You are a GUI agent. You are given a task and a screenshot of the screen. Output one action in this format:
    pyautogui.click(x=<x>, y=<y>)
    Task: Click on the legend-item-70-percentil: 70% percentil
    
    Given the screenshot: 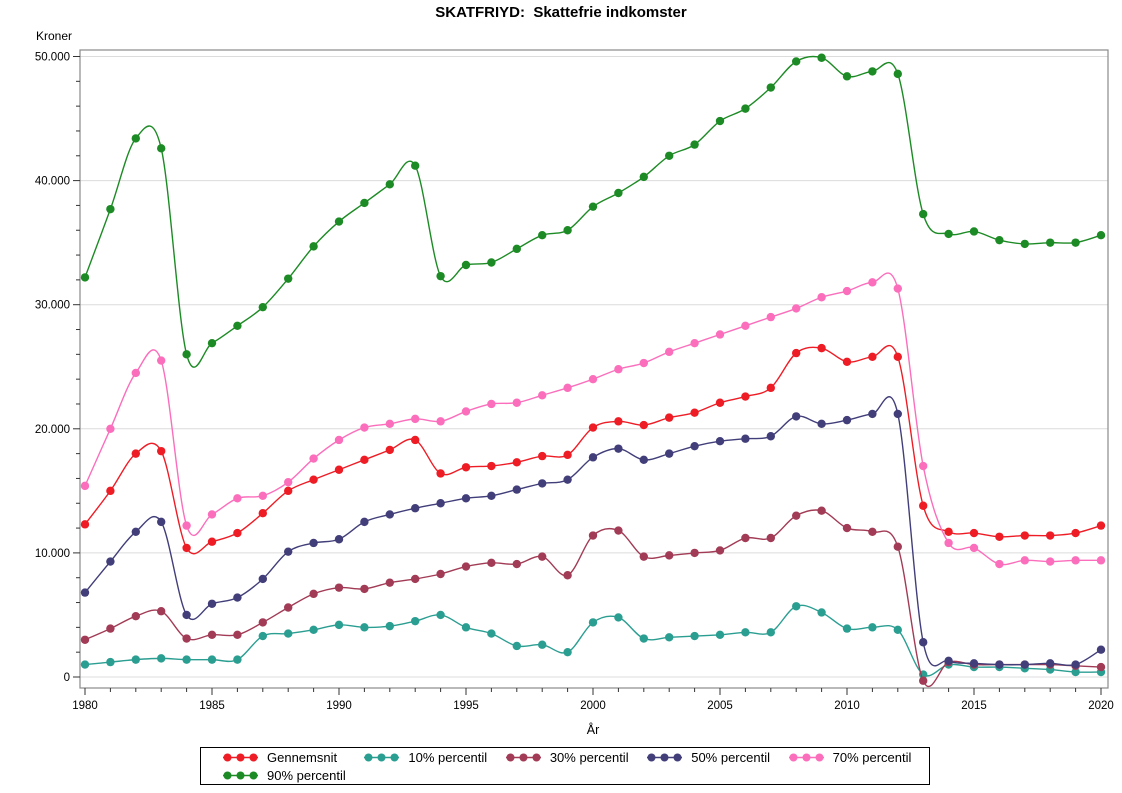 What is the action you would take?
    pyautogui.click(x=858, y=757)
    